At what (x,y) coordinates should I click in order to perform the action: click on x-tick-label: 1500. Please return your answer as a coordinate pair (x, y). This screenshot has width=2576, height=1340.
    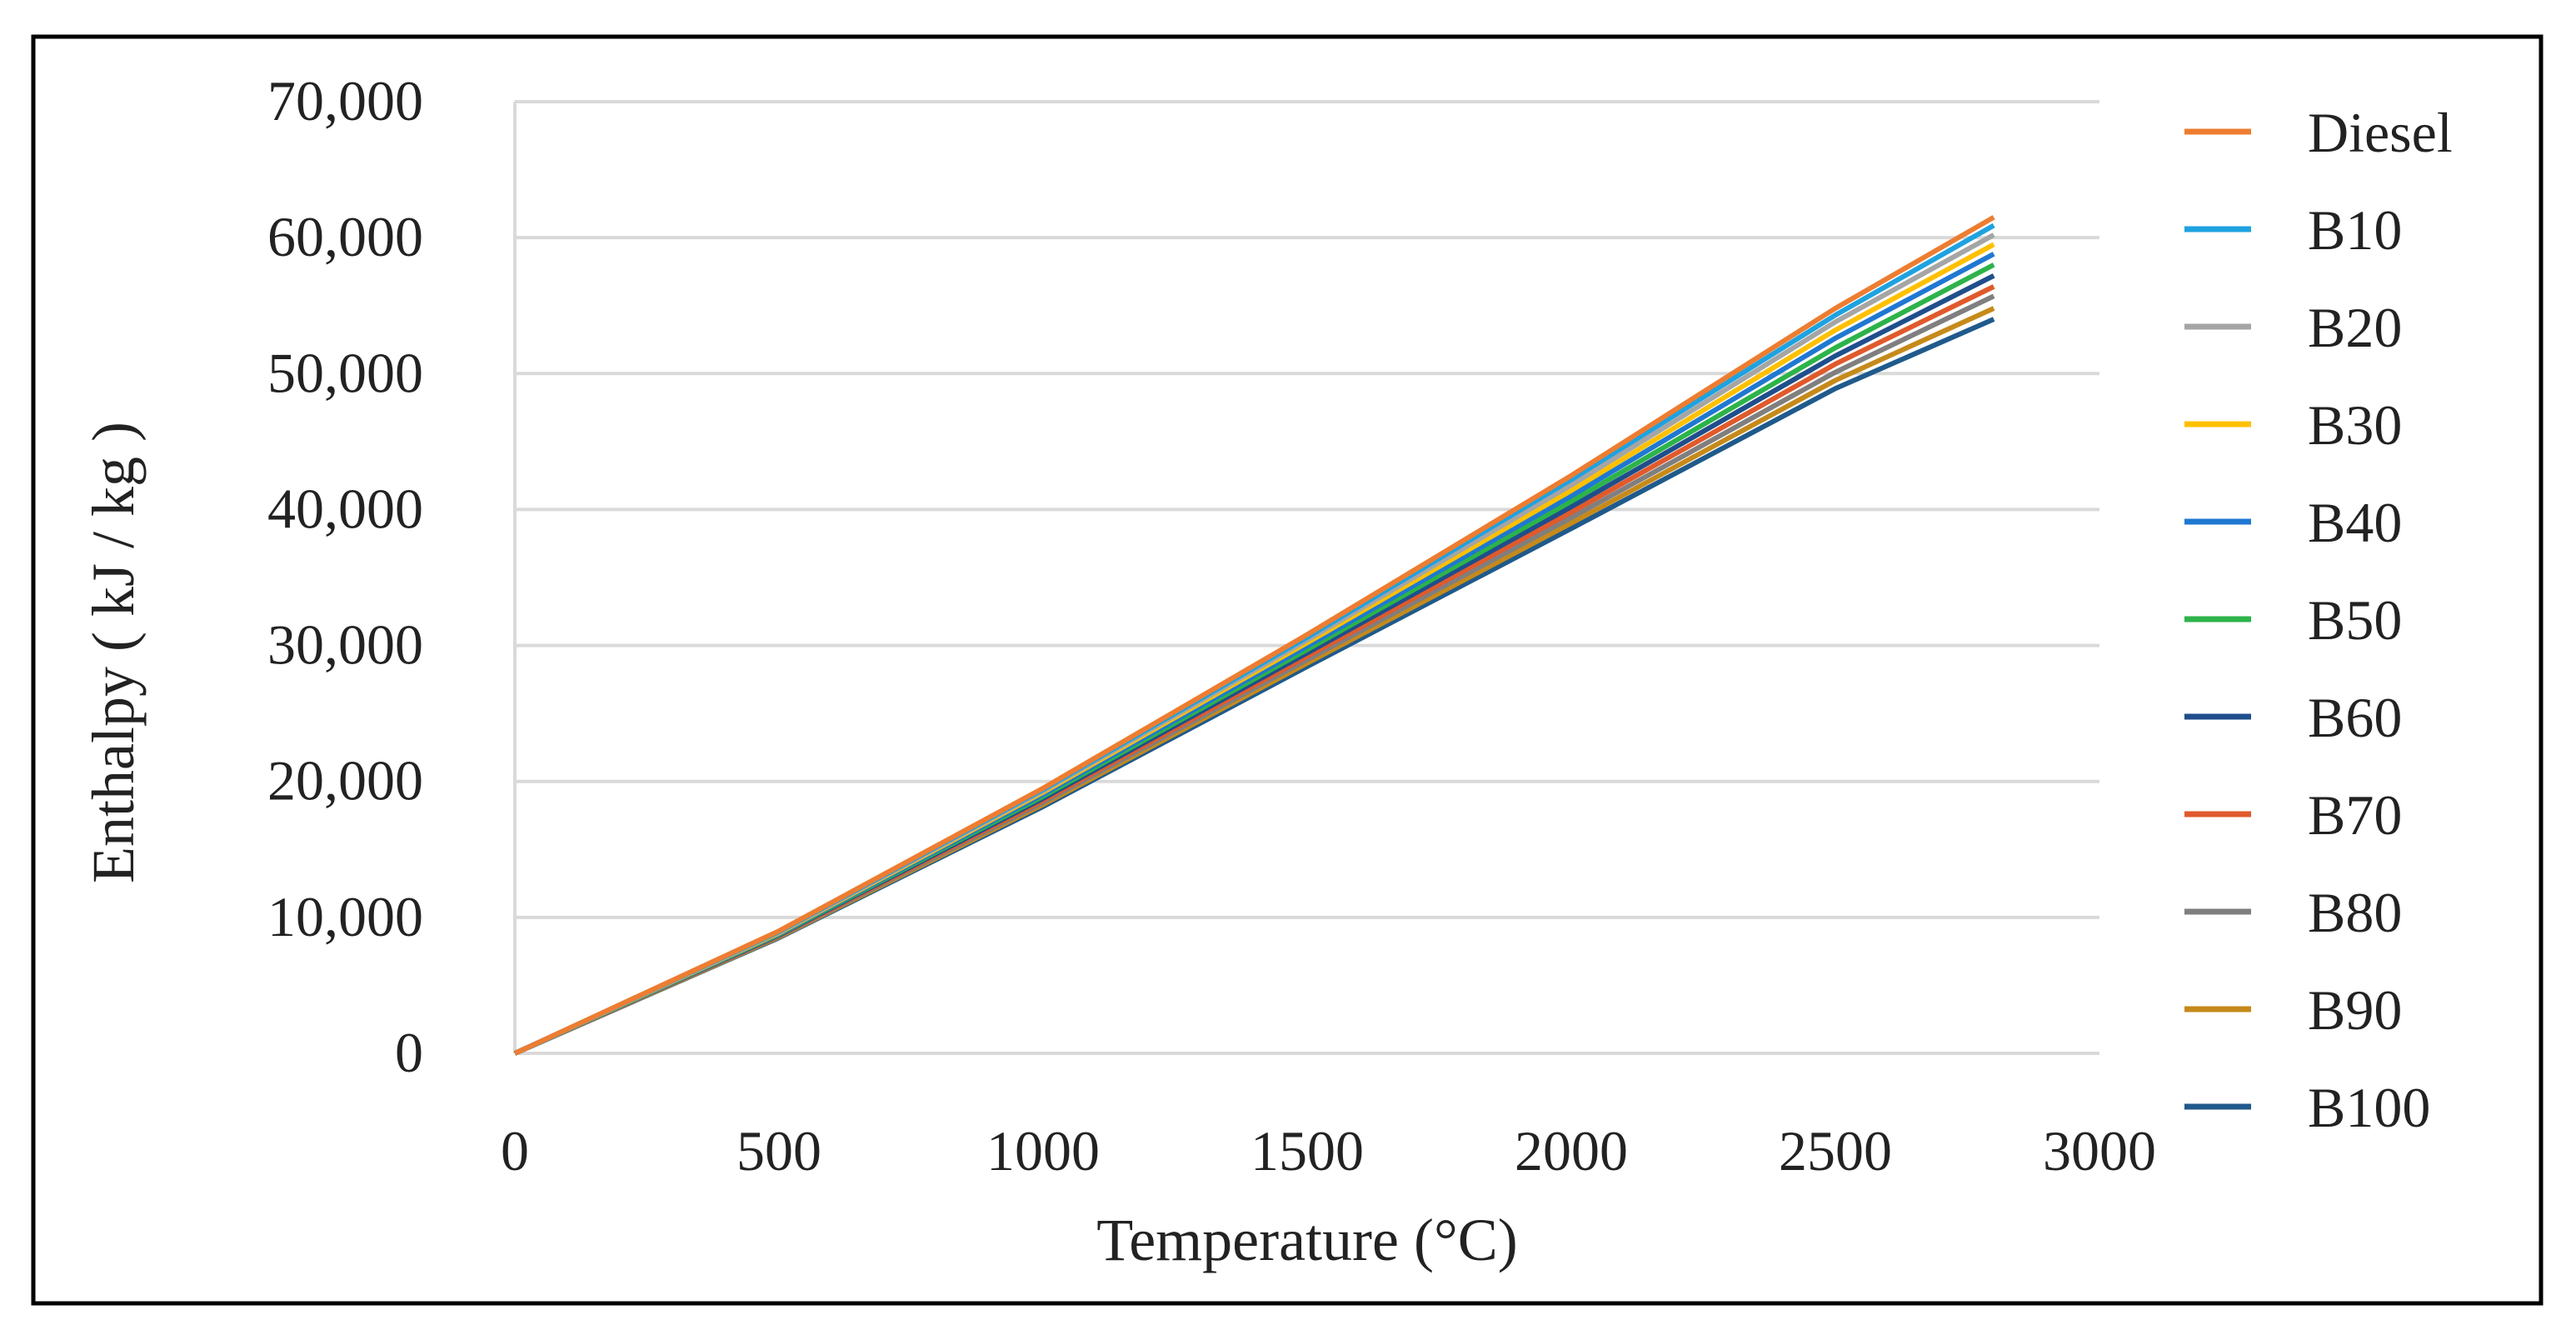
    Looking at the image, I should click on (1307, 1150).